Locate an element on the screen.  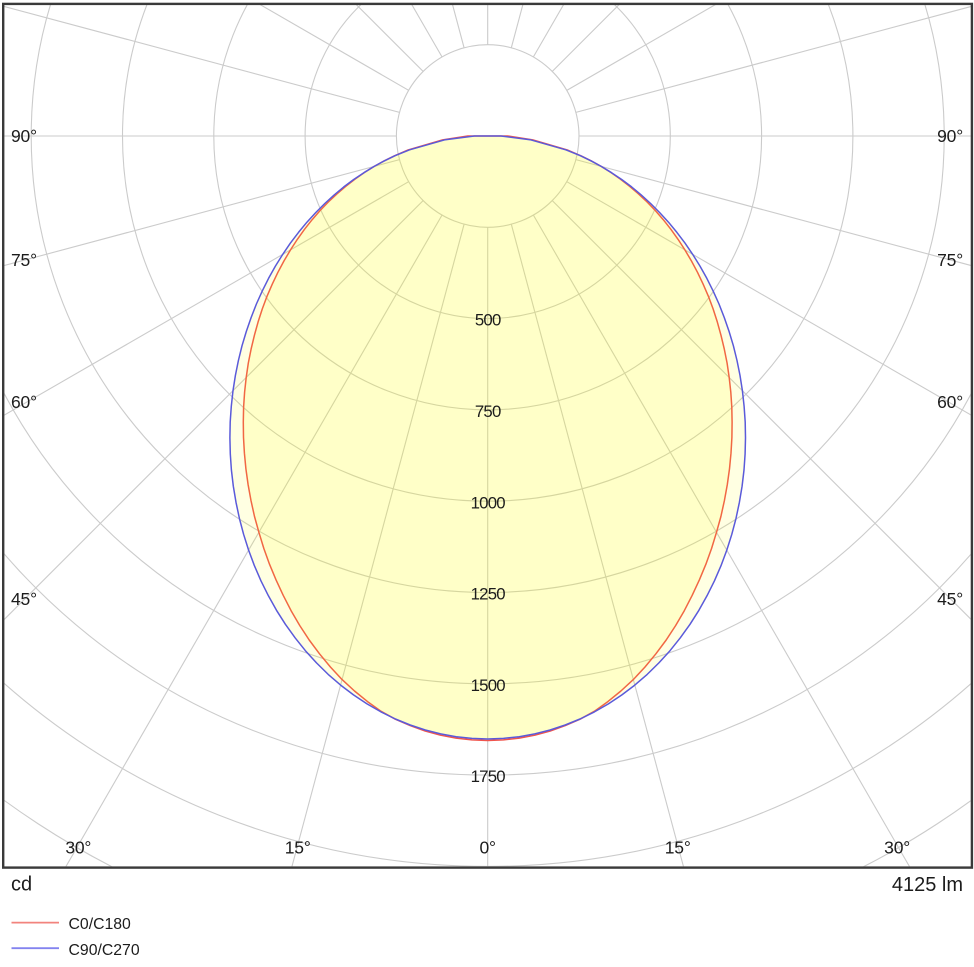
svg-text: 1750 is located at coordinates (488, 776).